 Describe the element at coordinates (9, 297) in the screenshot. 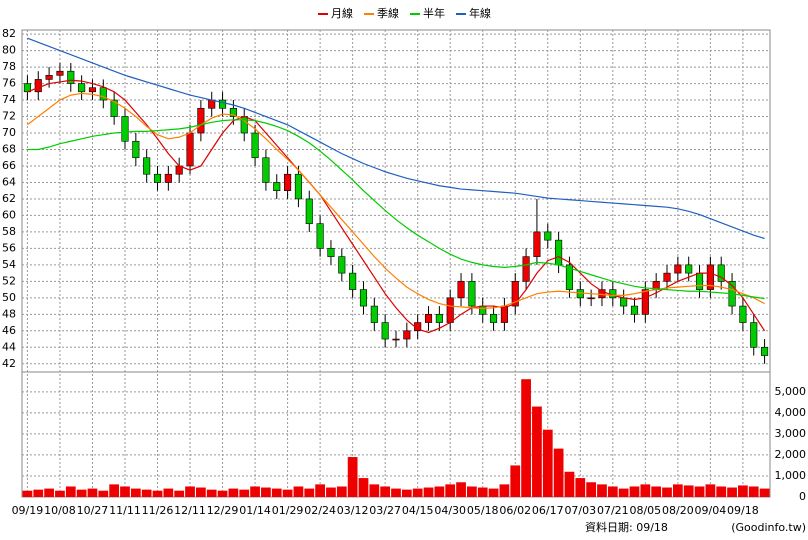

I see `y-tick-label: 50` at that location.